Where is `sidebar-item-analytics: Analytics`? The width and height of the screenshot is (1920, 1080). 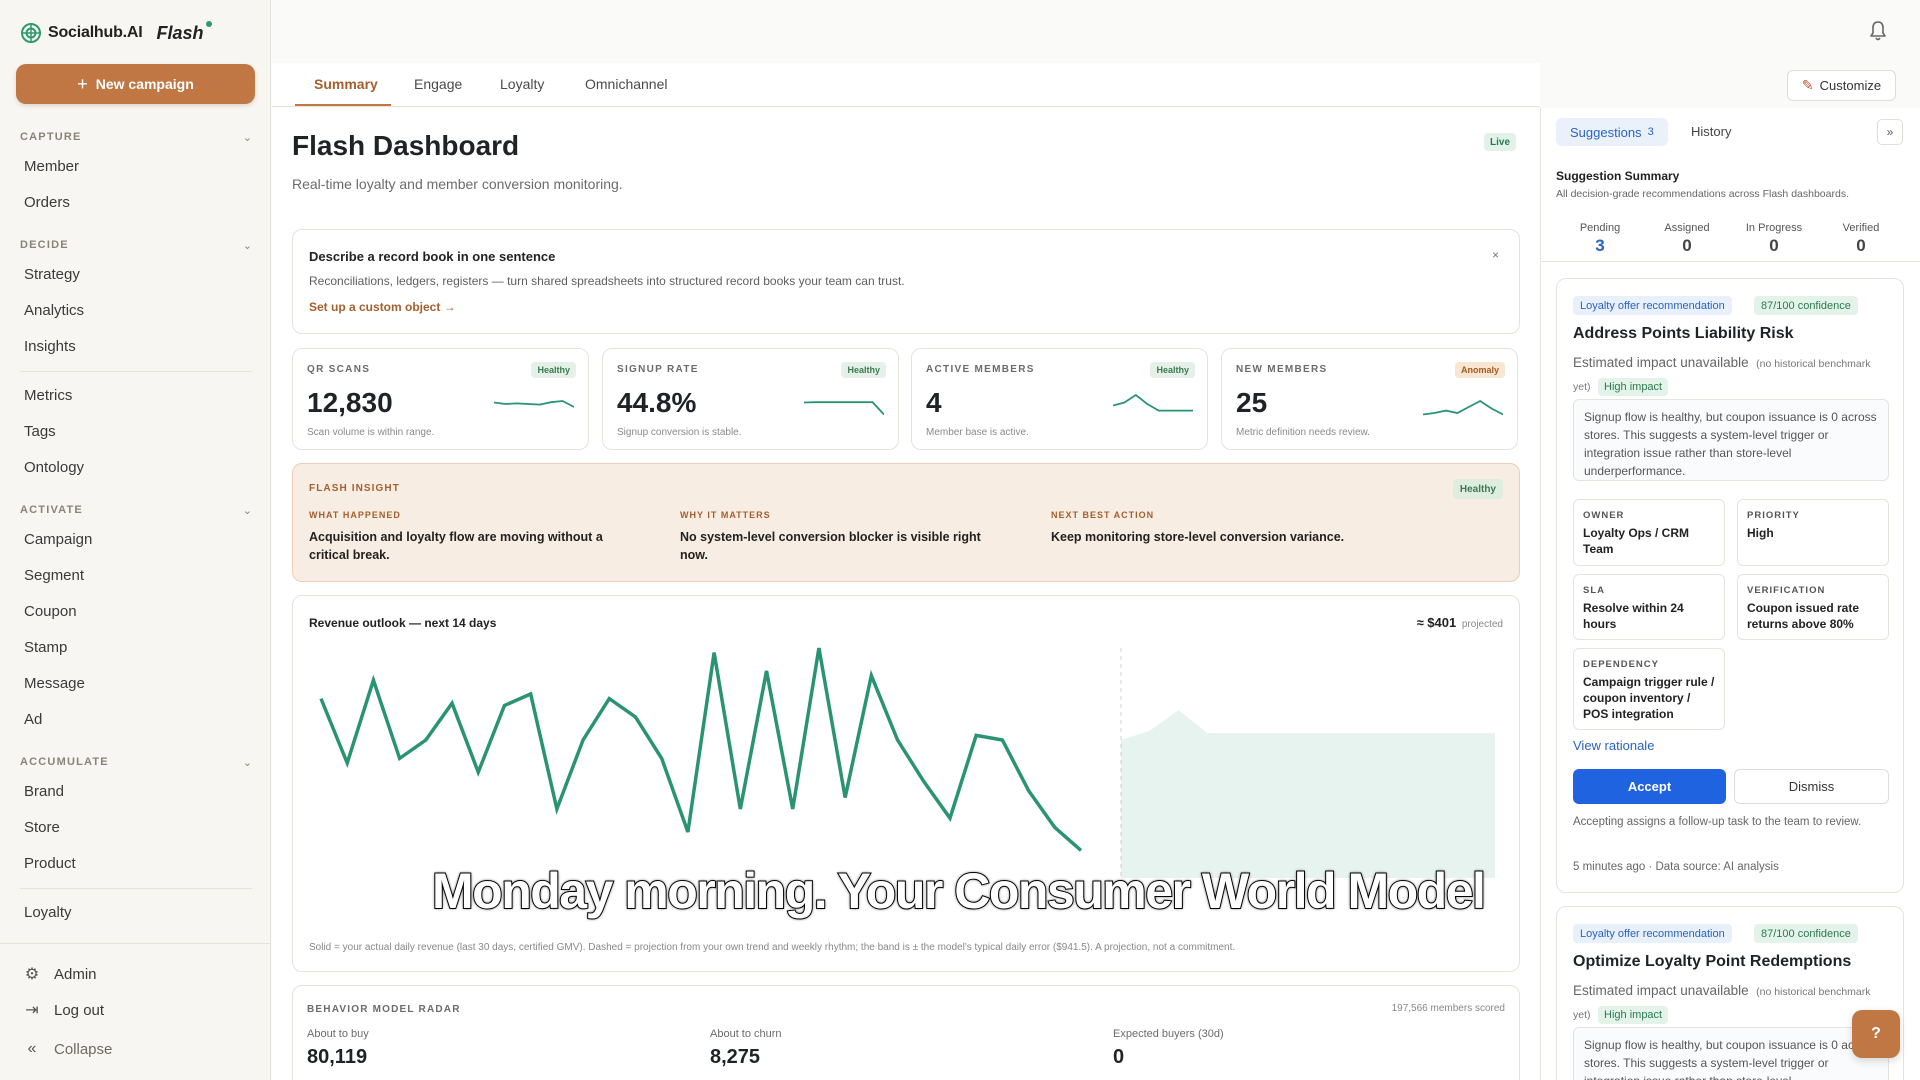
sidebar-item-analytics: Analytics is located at coordinates (54, 310).